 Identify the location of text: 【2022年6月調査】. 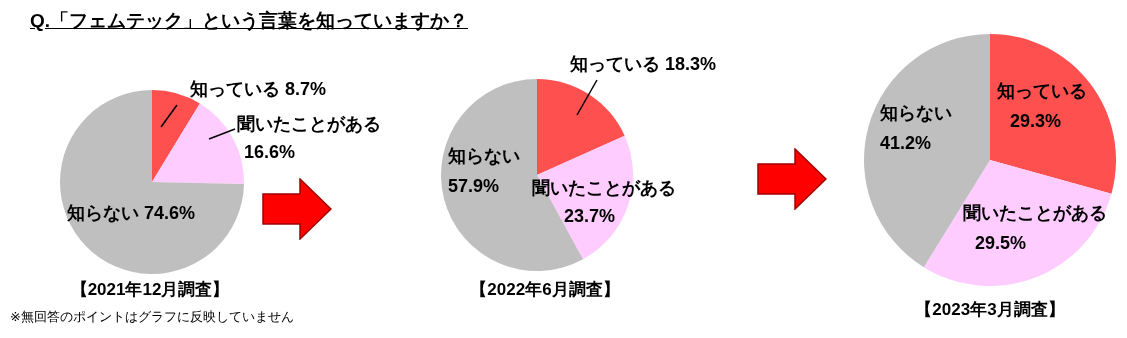
(545, 290).